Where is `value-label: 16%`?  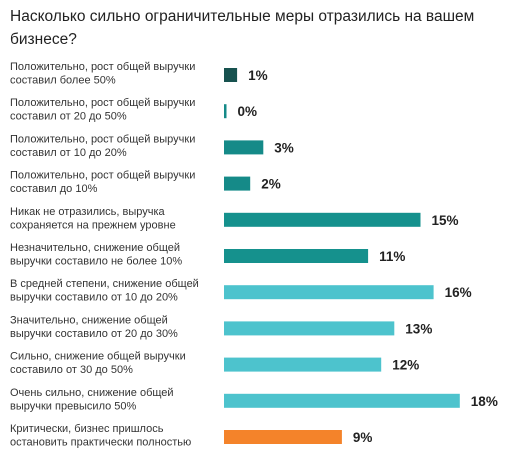 value-label: 16% is located at coordinates (458, 292).